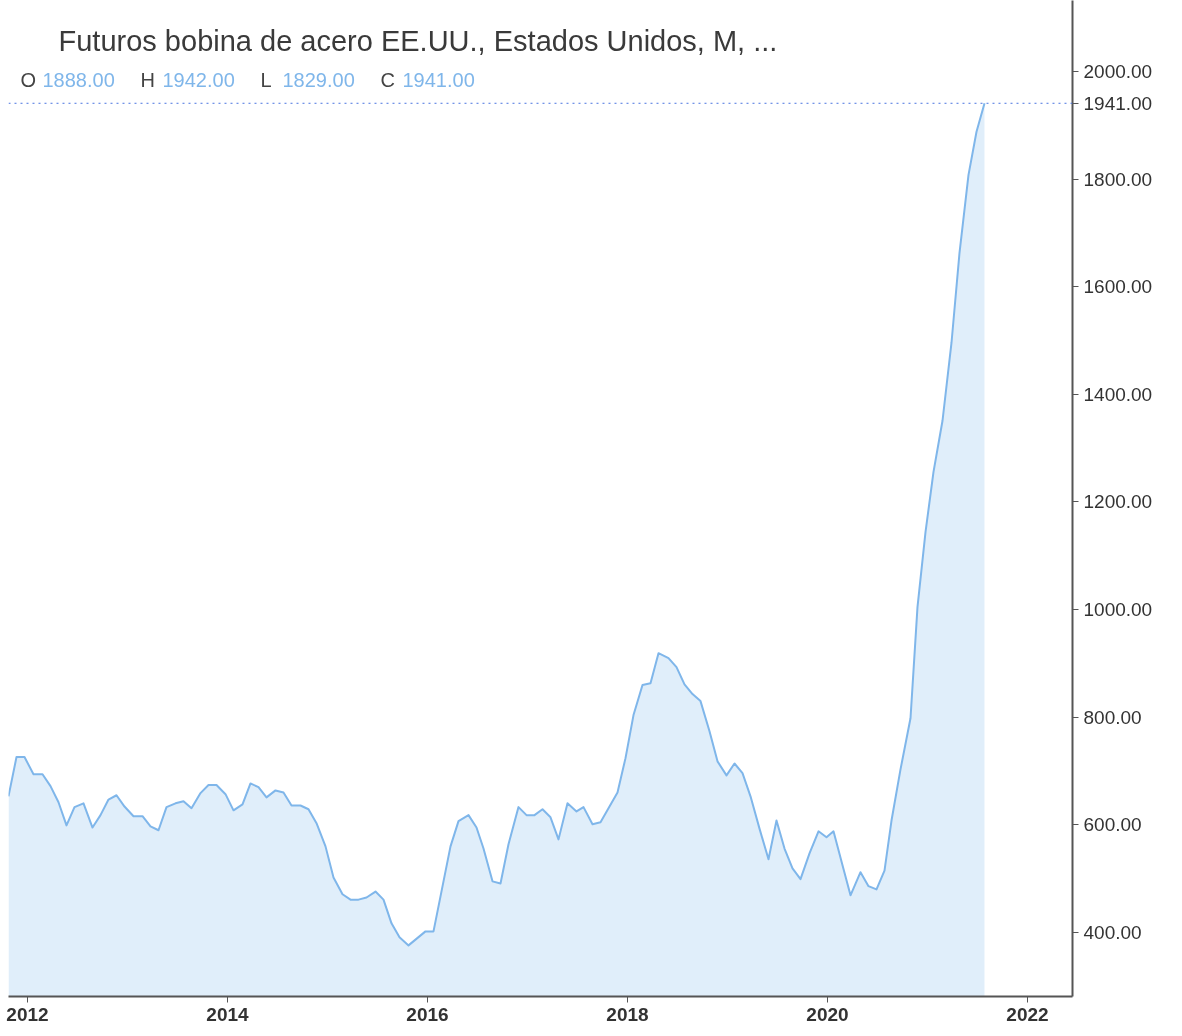  I want to click on y-tick-label: 1400.00, so click(1118, 394).